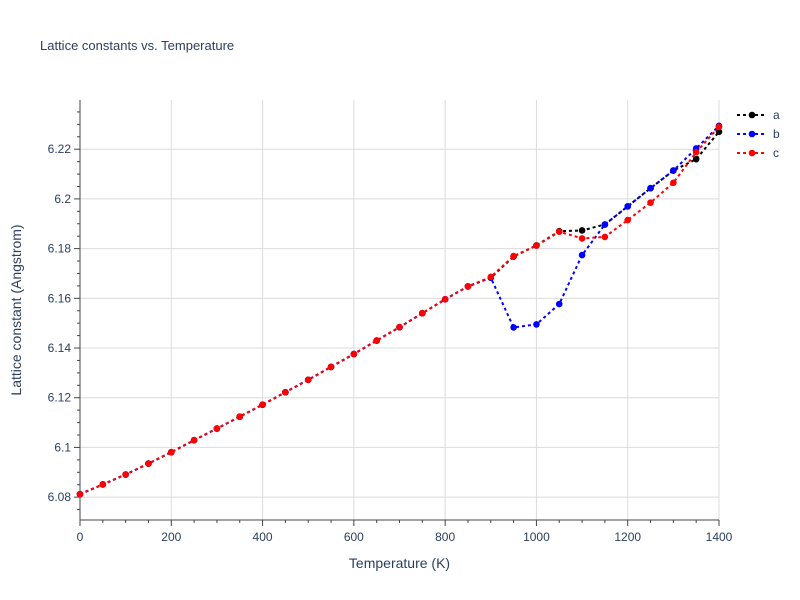  What do you see at coordinates (752, 134) in the screenshot?
I see `legend-marker-b` at bounding box center [752, 134].